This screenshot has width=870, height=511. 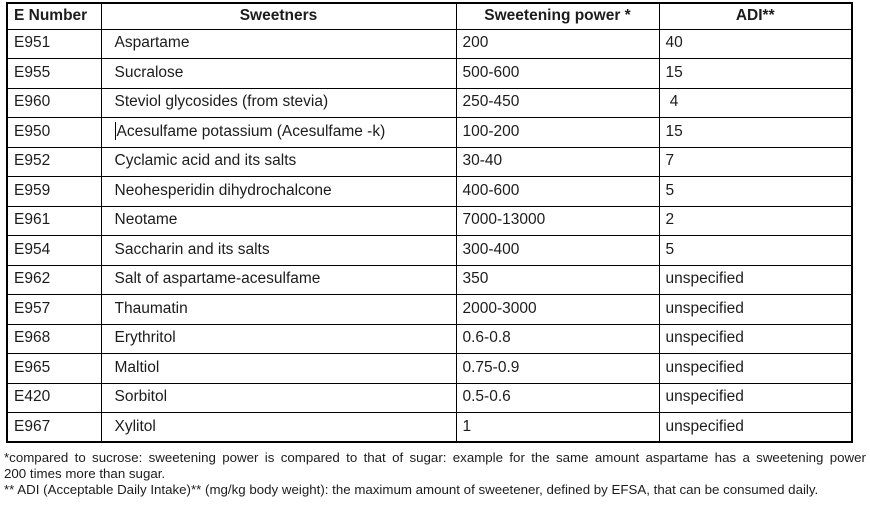 What do you see at coordinates (557, 161) in the screenshot?
I see `cell-sweetening-power: 30-40` at bounding box center [557, 161].